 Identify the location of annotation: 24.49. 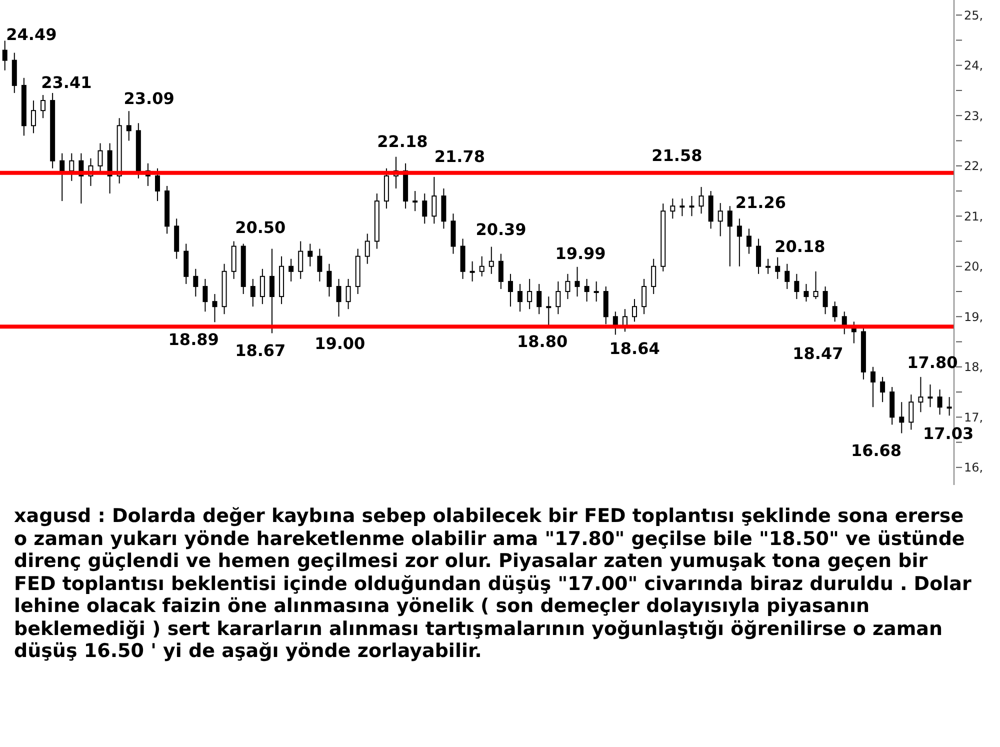
(31, 34).